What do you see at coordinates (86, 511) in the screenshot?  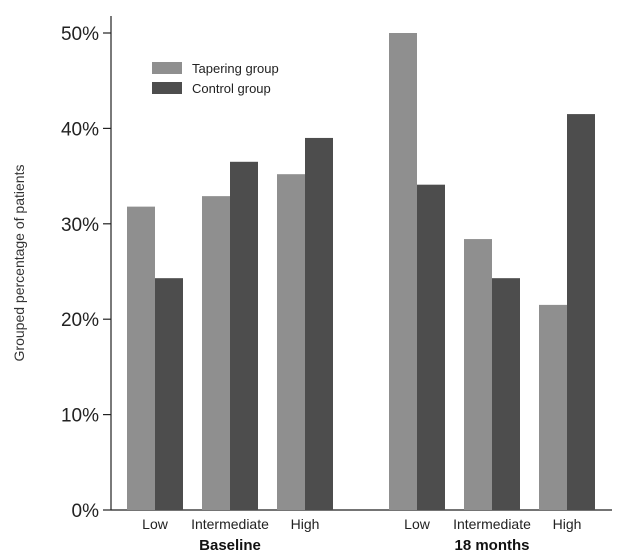 I see `y-tick-label: 0%` at bounding box center [86, 511].